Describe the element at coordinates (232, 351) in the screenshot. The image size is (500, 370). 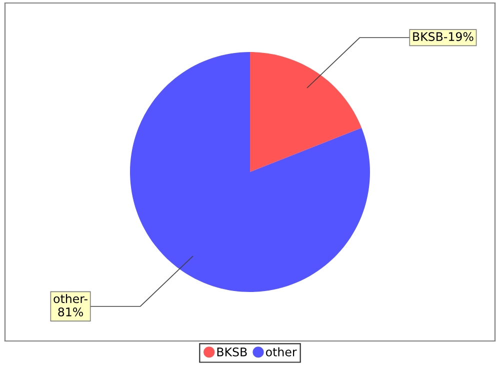
I see `legend-label: BKSB` at that location.